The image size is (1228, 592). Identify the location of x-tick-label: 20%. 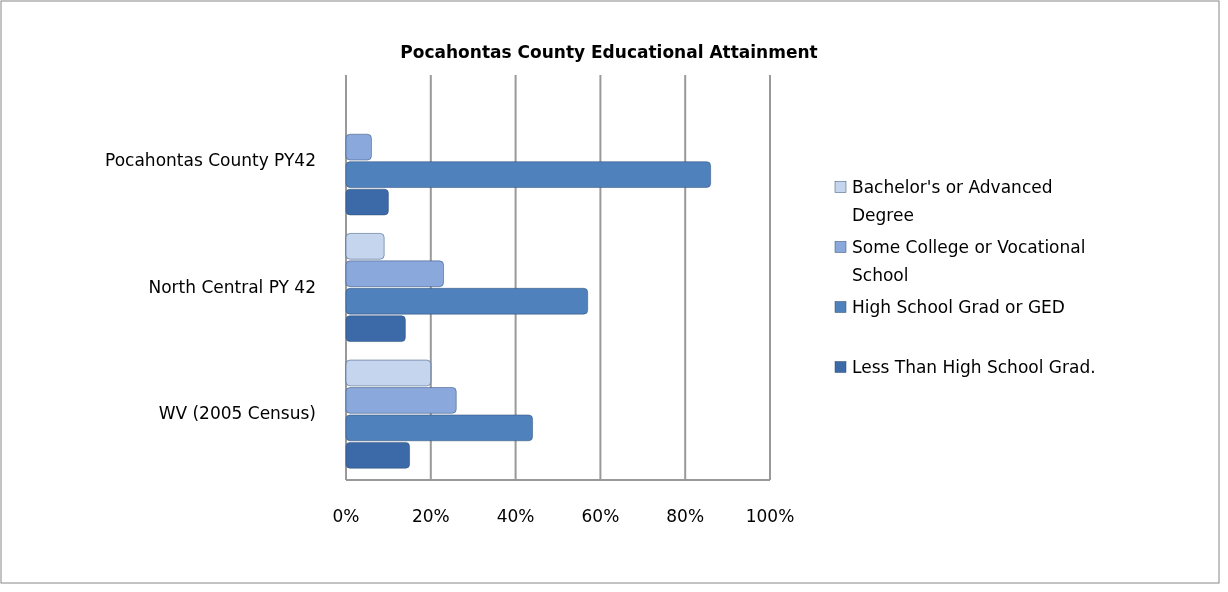
(430, 516).